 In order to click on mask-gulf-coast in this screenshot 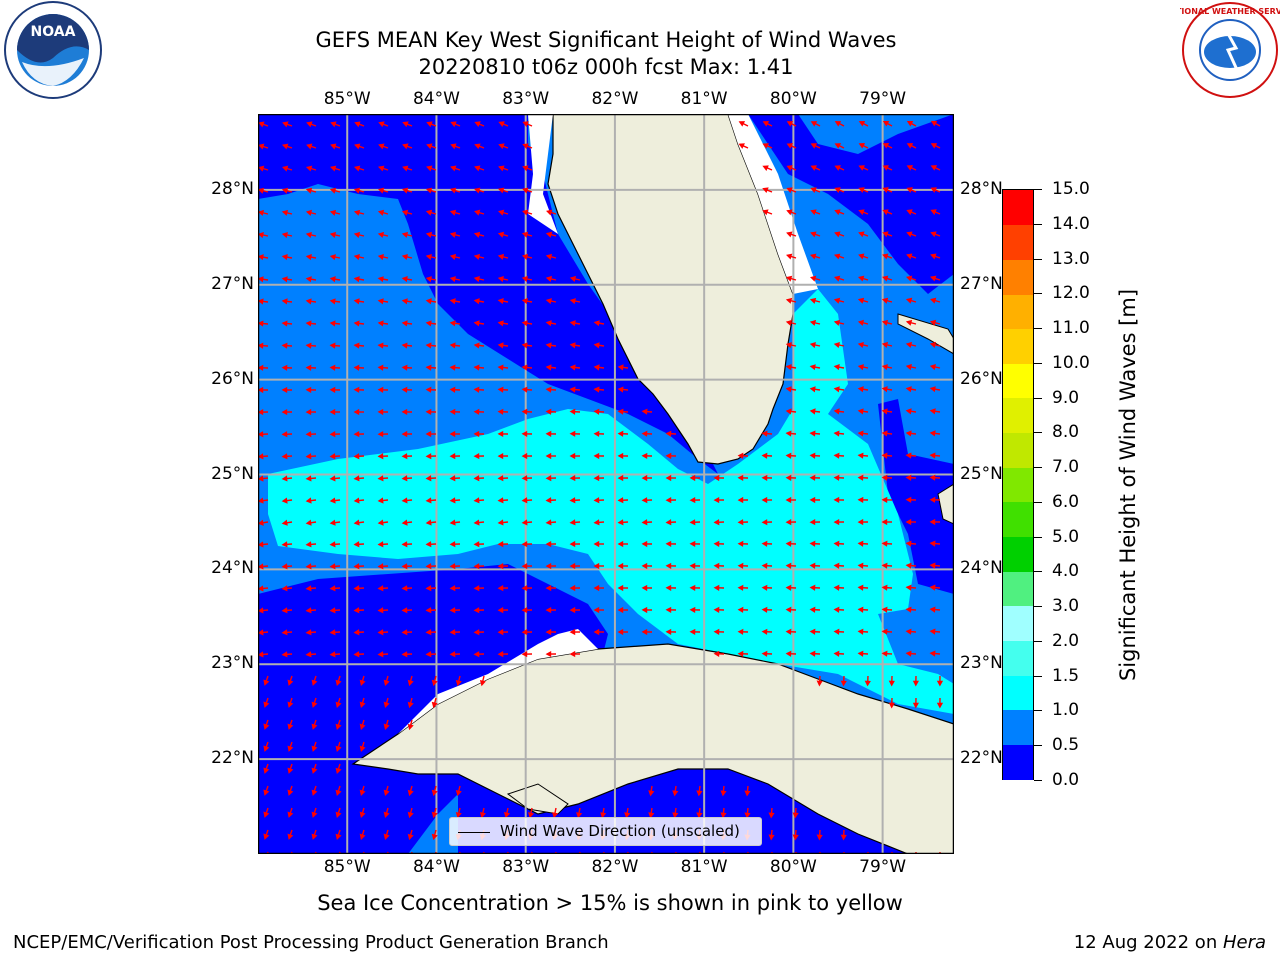, I will do `click(543, 174)`.